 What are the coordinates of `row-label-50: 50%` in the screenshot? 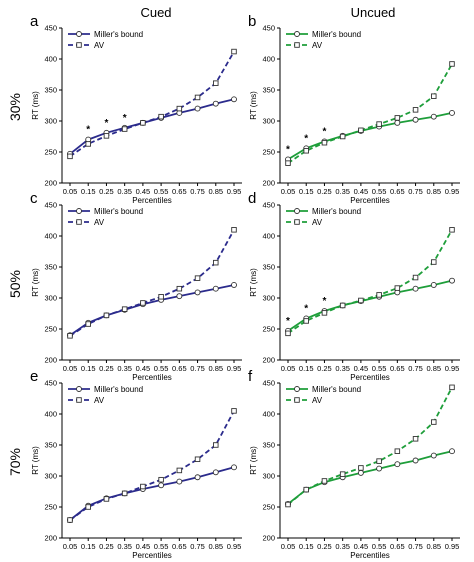 It's located at (15, 284).